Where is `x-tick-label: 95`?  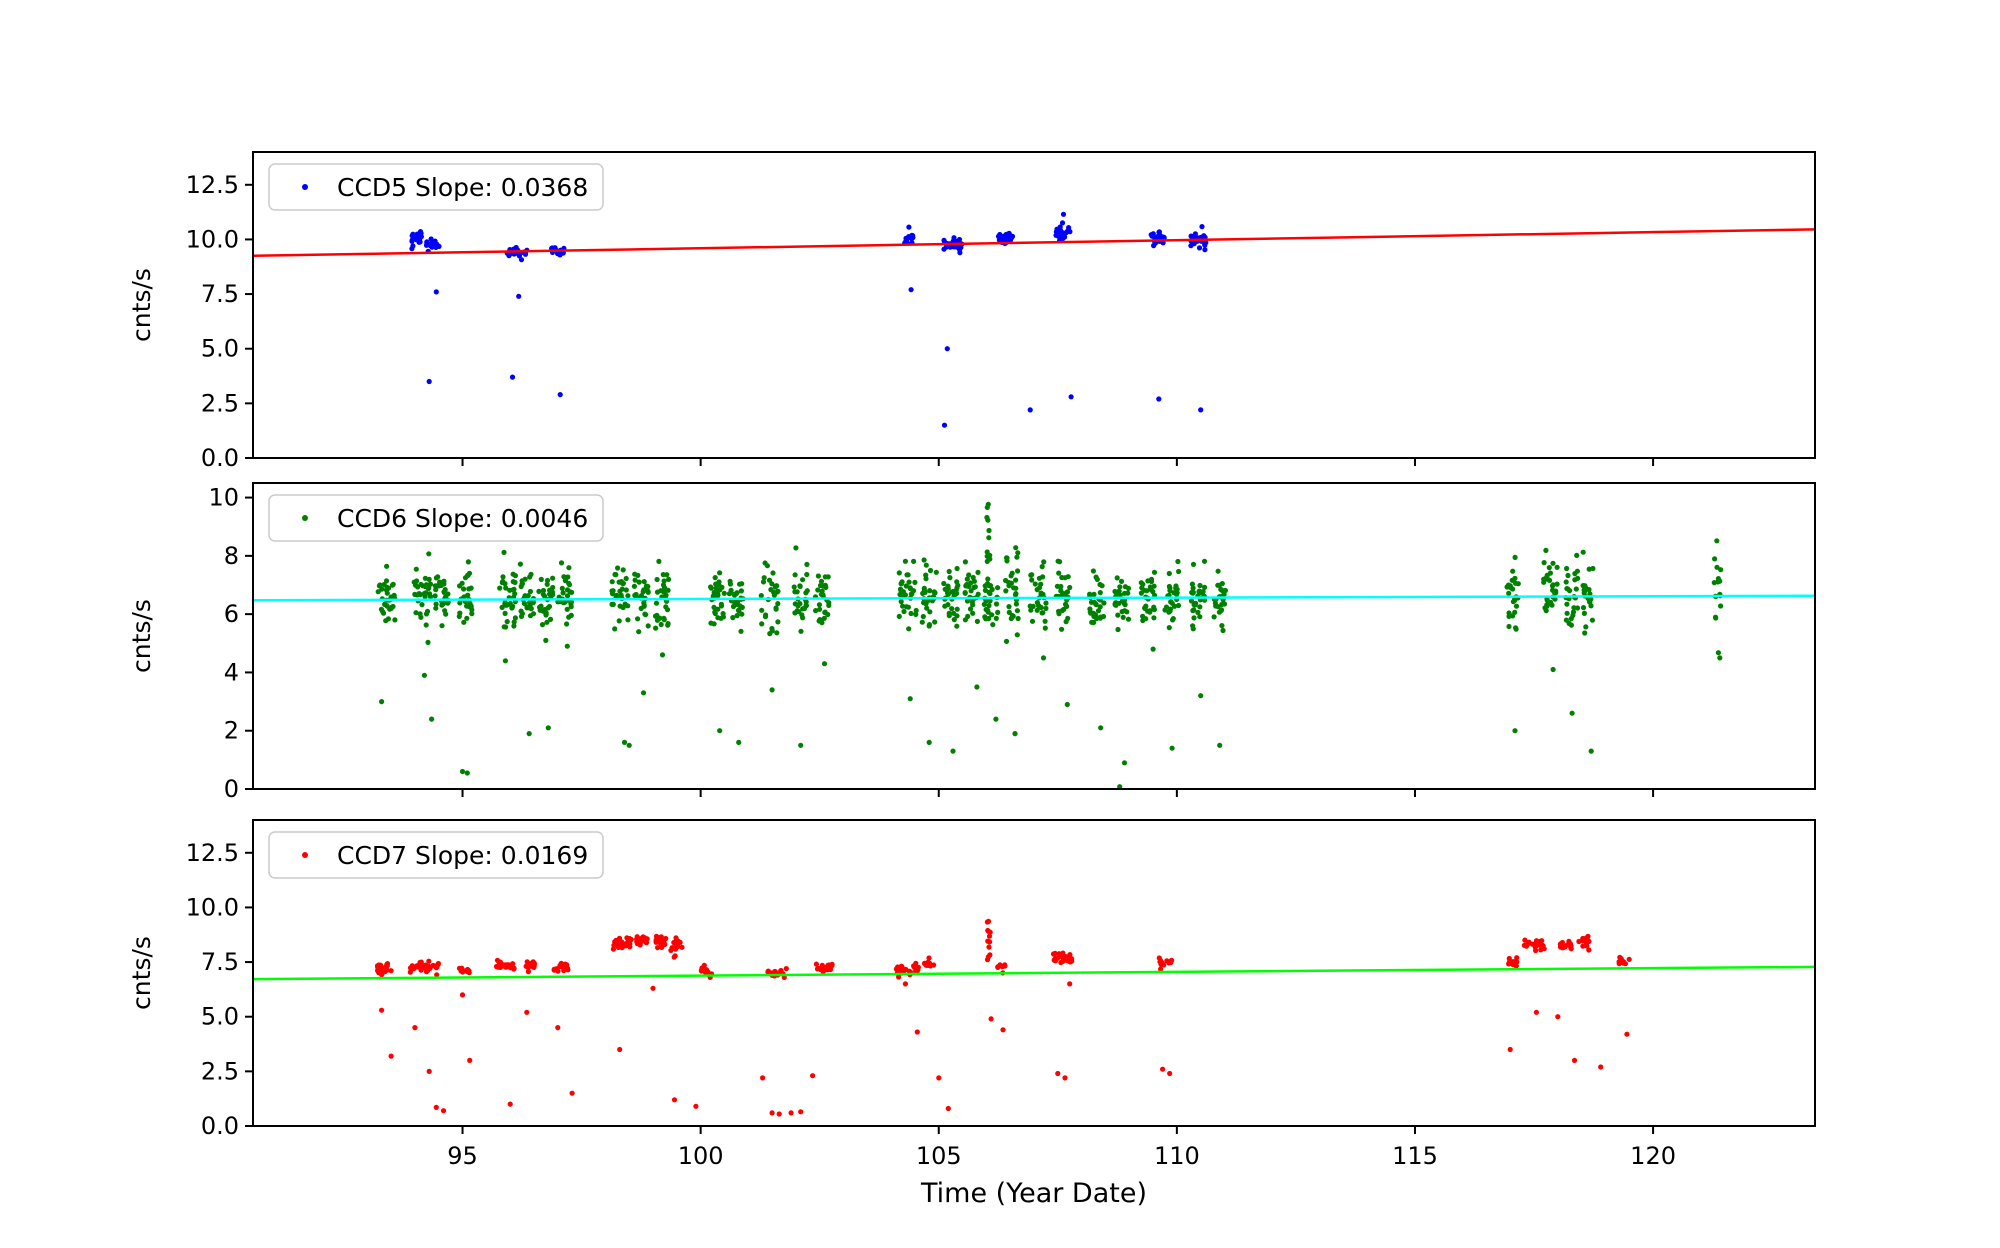
x-tick-label: 95 is located at coordinates (462, 1156).